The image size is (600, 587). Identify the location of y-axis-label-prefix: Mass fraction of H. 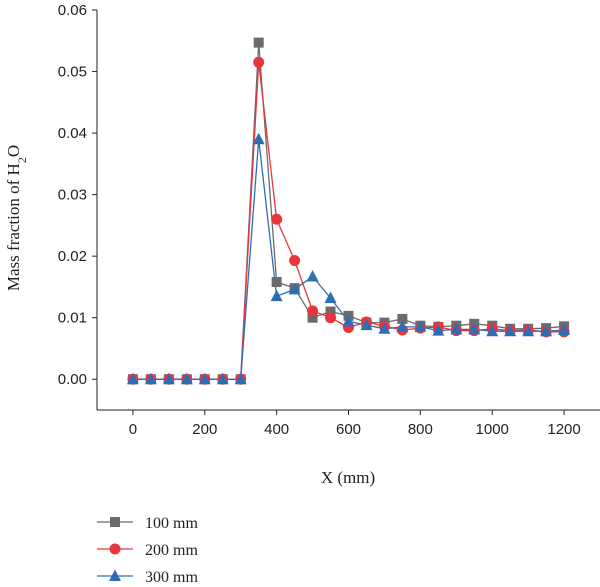
(13, 227).